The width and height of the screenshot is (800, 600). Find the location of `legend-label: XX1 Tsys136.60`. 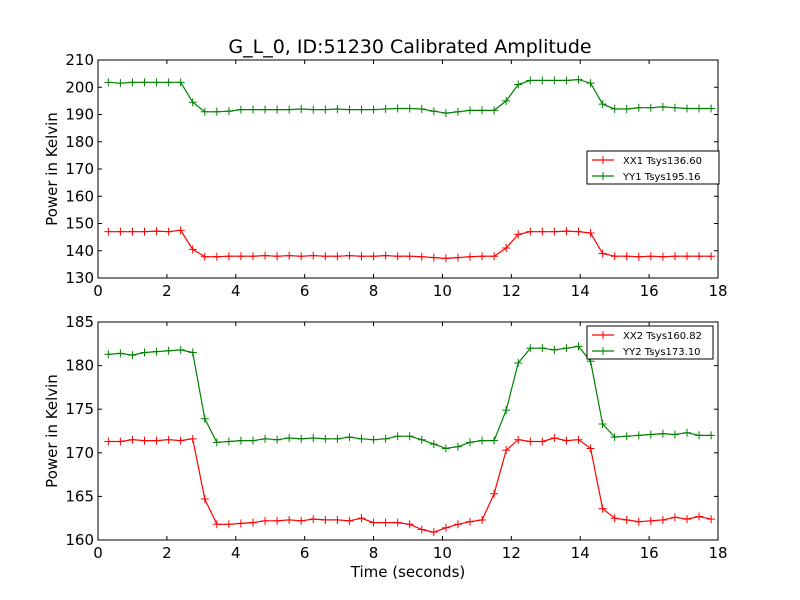

legend-label: XX1 Tsys136.60 is located at coordinates (662, 161).